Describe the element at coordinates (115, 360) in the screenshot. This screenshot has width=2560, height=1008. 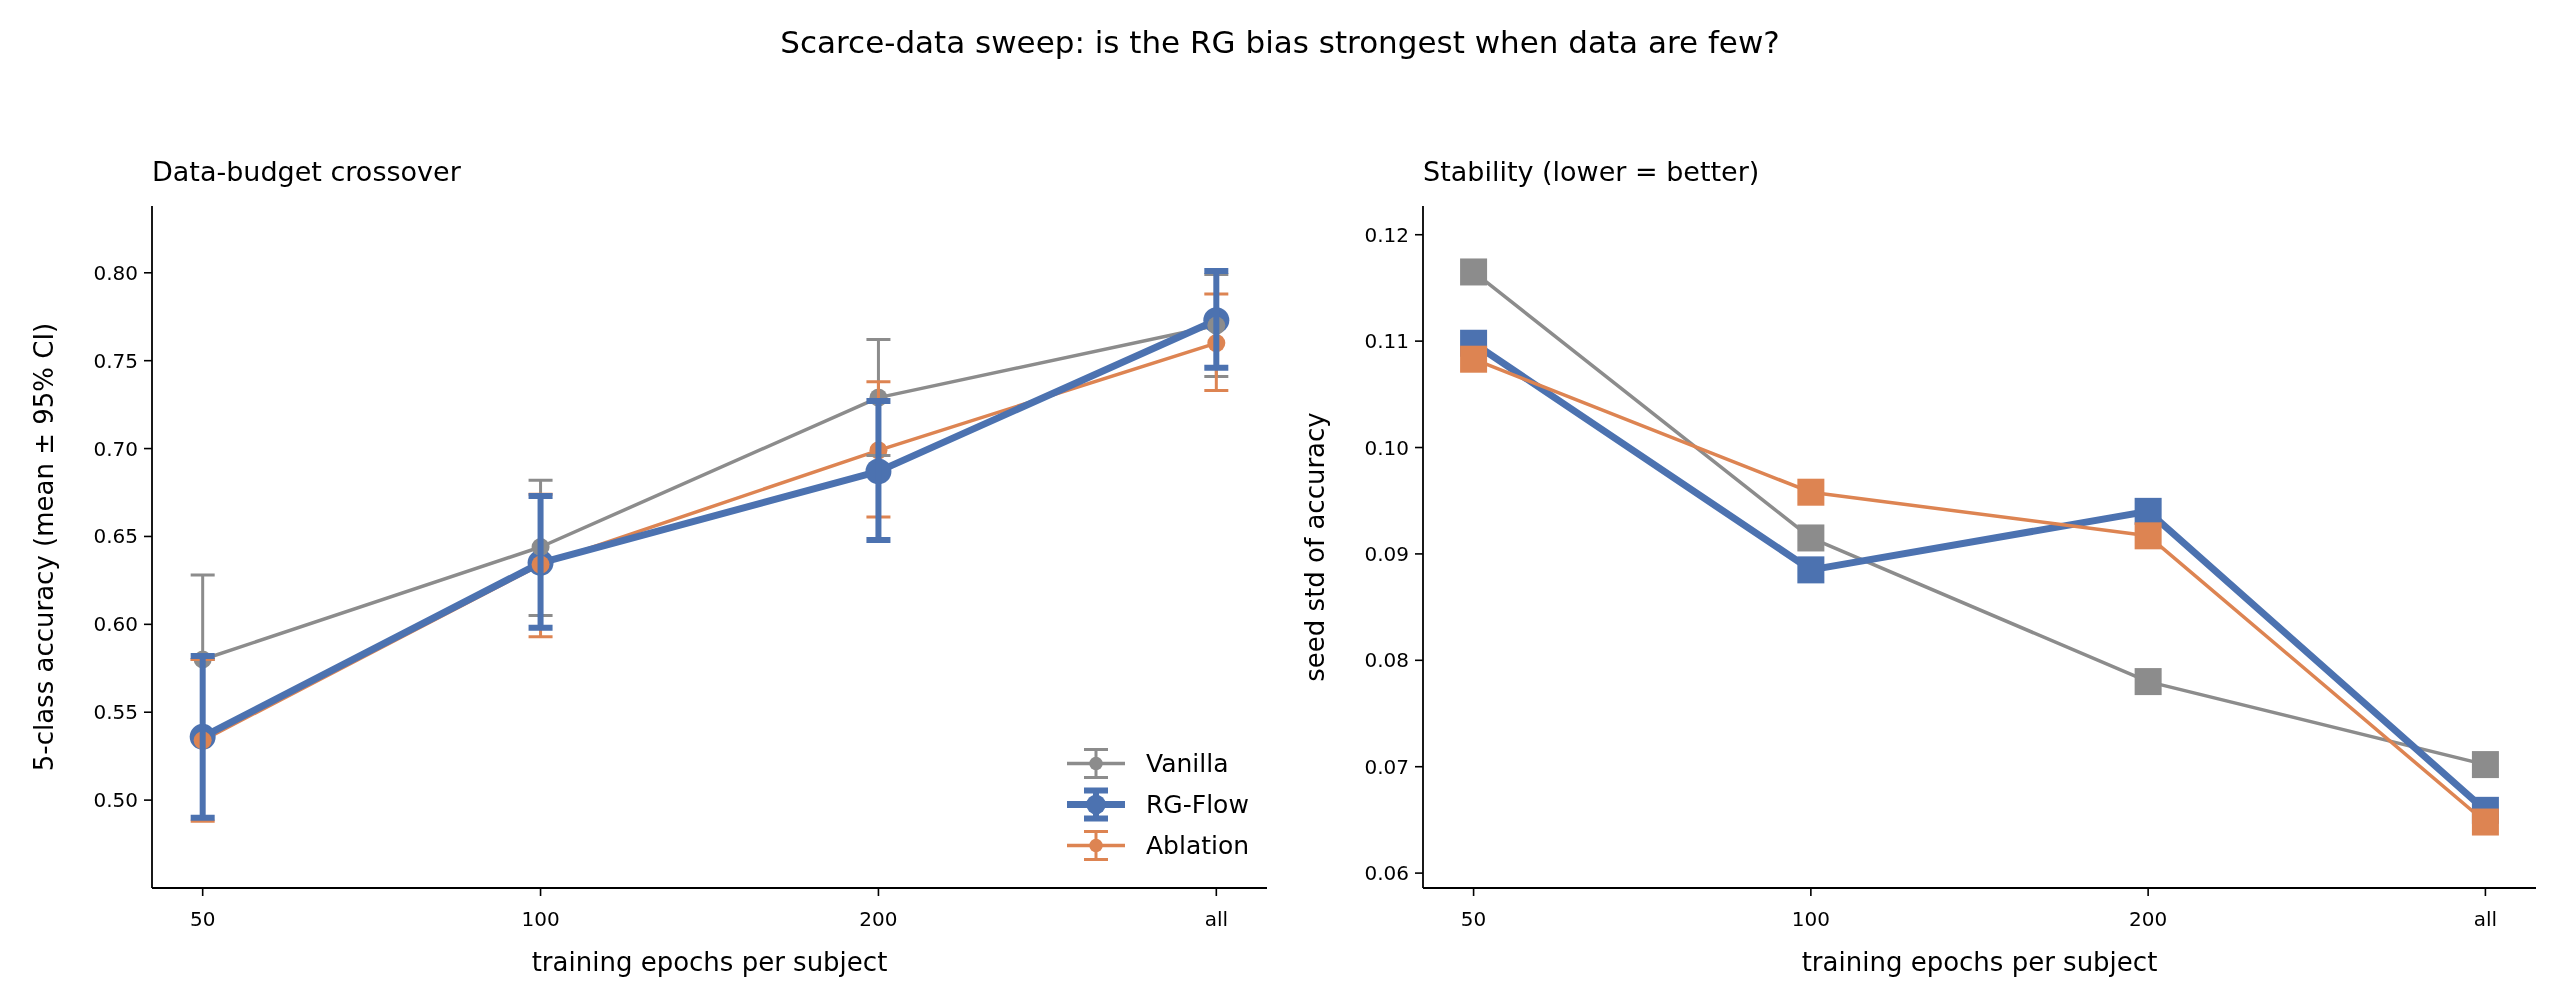
I see `y-tick-label: 0.75` at that location.